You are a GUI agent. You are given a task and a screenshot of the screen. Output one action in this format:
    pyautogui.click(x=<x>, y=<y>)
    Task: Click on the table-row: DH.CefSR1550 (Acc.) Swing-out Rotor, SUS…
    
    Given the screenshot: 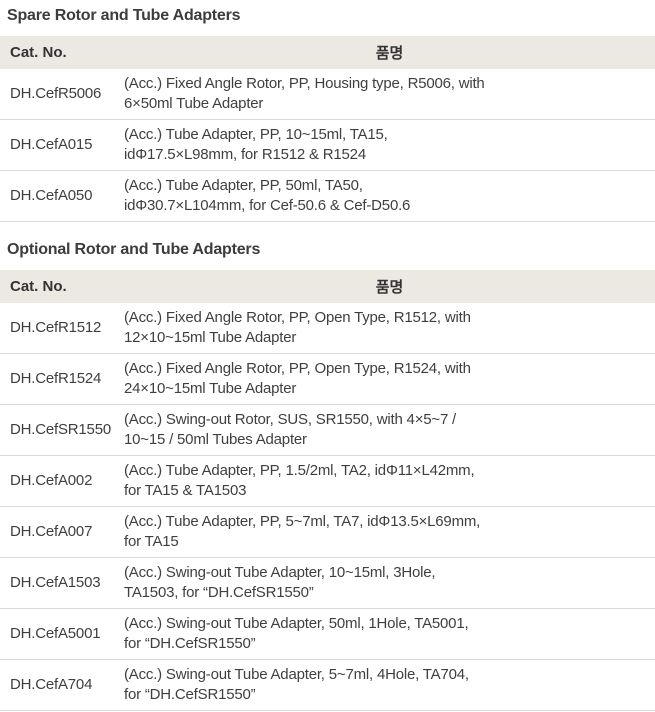 What is the action you would take?
    pyautogui.click(x=327, y=430)
    